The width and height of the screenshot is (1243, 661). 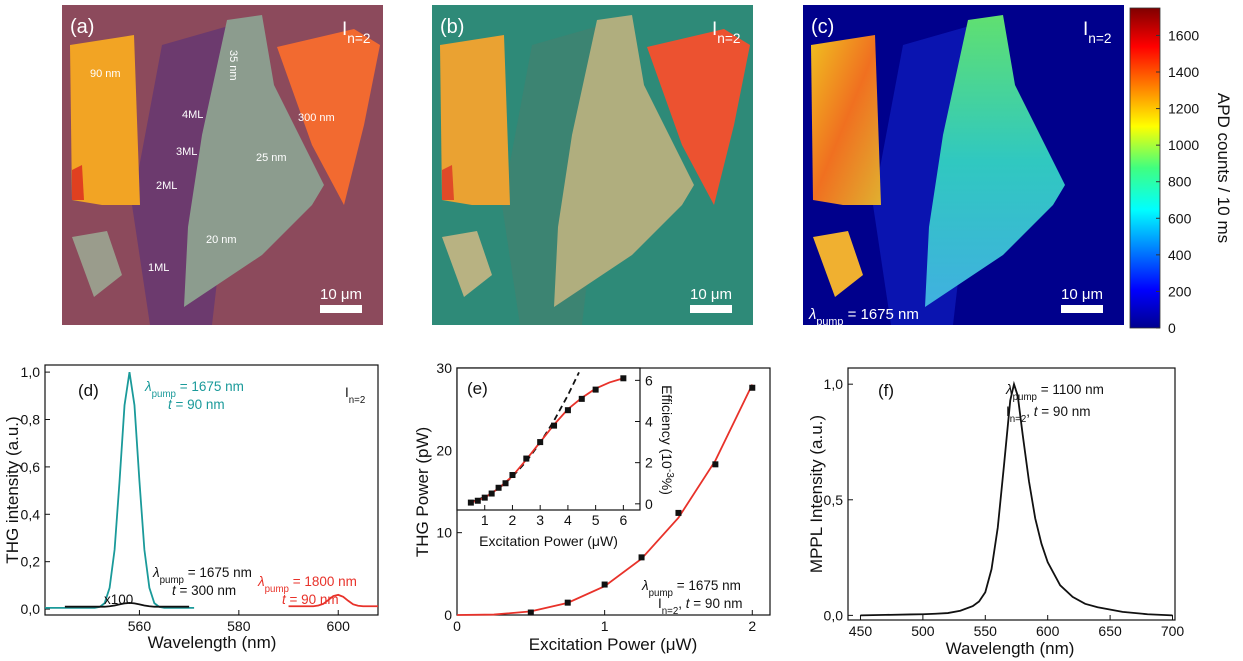 I want to click on annotation-part: = 300 nm, so click(x=206, y=590).